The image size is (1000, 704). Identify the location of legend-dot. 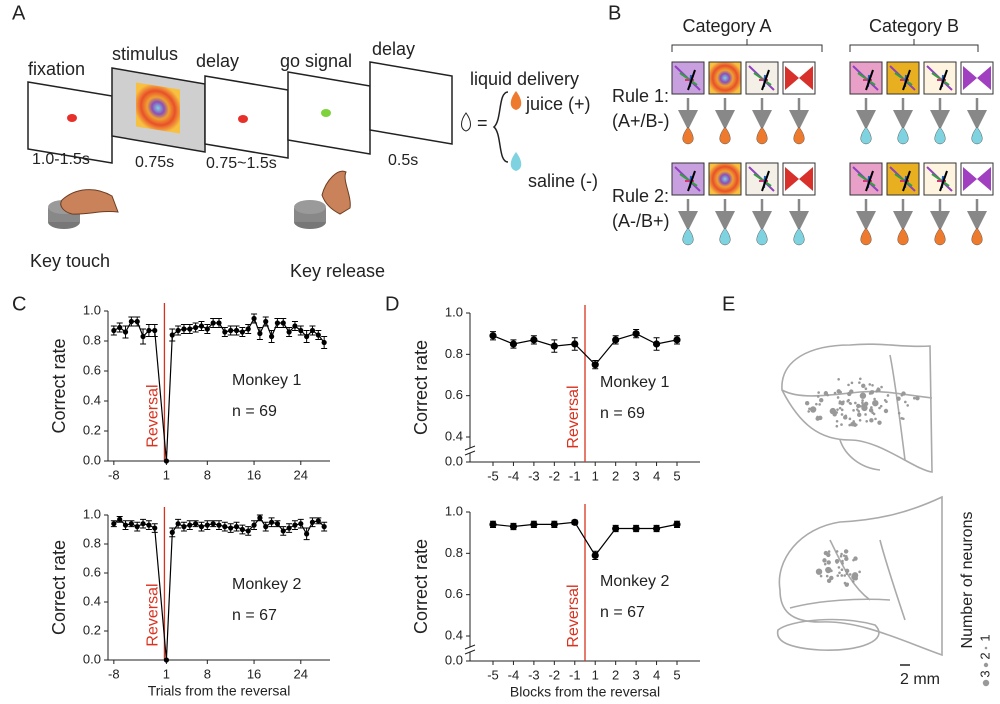
(986, 665).